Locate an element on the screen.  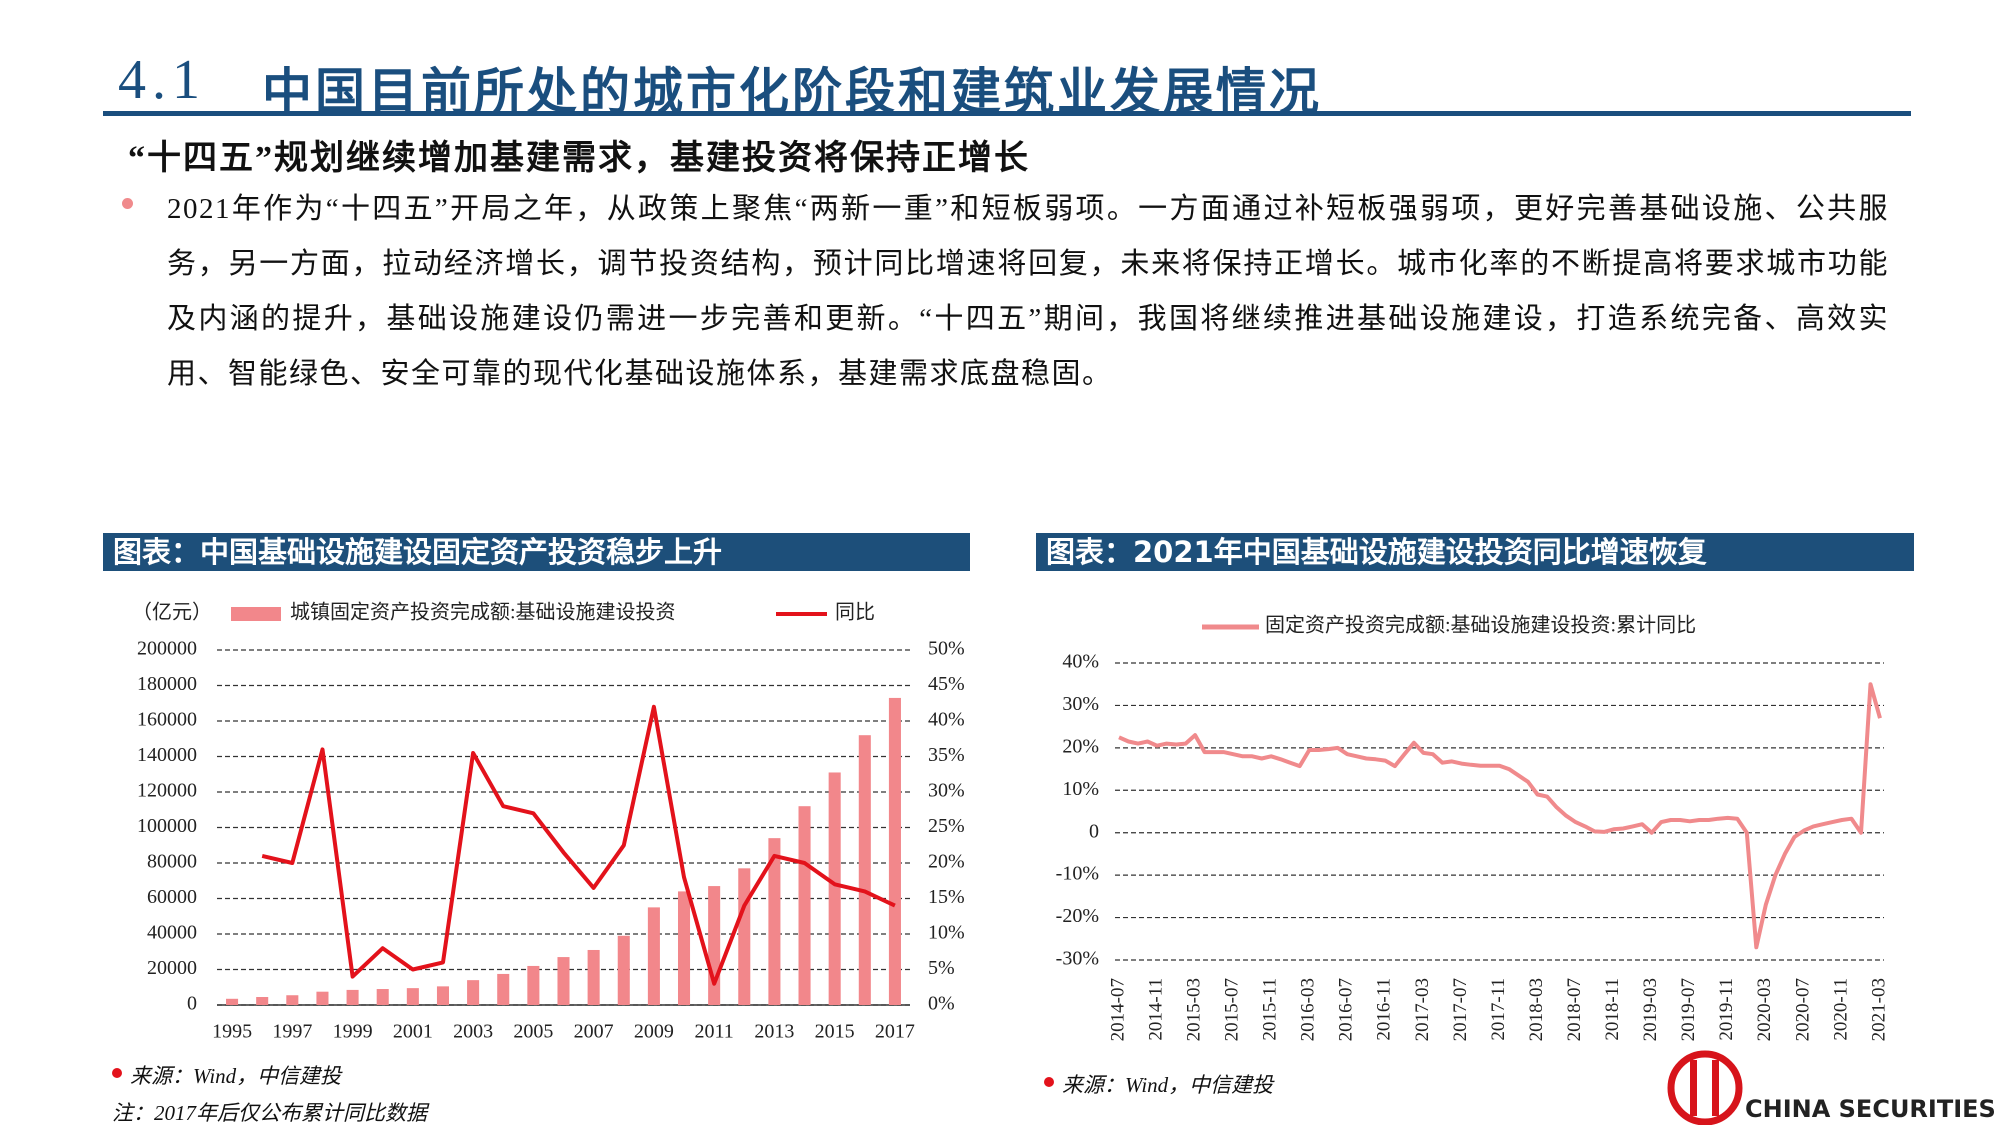
y-tick-label: 140000 is located at coordinates (167, 755).